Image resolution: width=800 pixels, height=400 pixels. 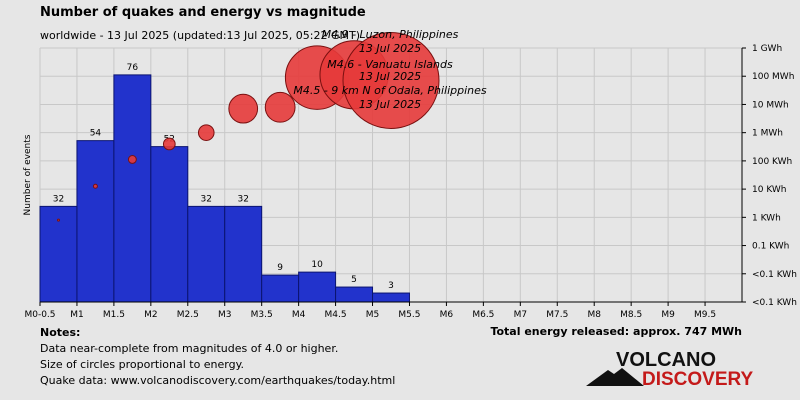 I want to click on x-tick-label: M3.5, so click(x=262, y=315).